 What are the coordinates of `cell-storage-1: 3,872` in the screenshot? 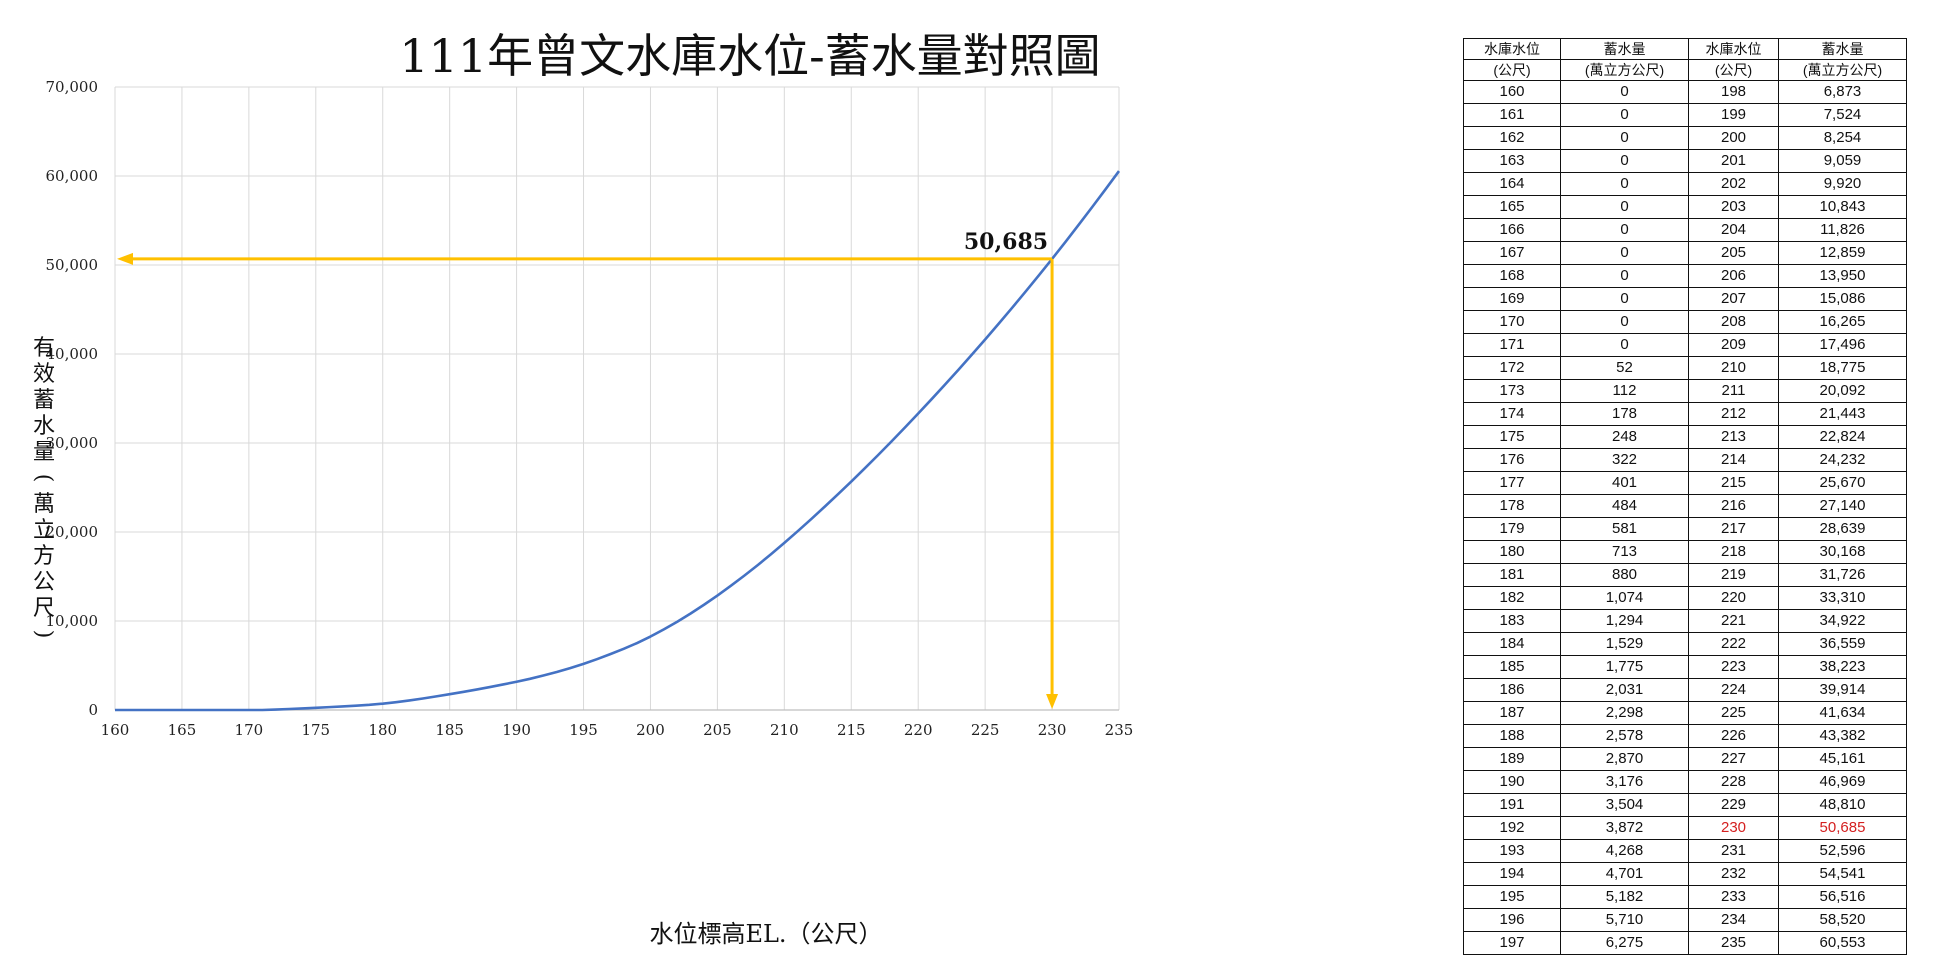 It's located at (1624, 828).